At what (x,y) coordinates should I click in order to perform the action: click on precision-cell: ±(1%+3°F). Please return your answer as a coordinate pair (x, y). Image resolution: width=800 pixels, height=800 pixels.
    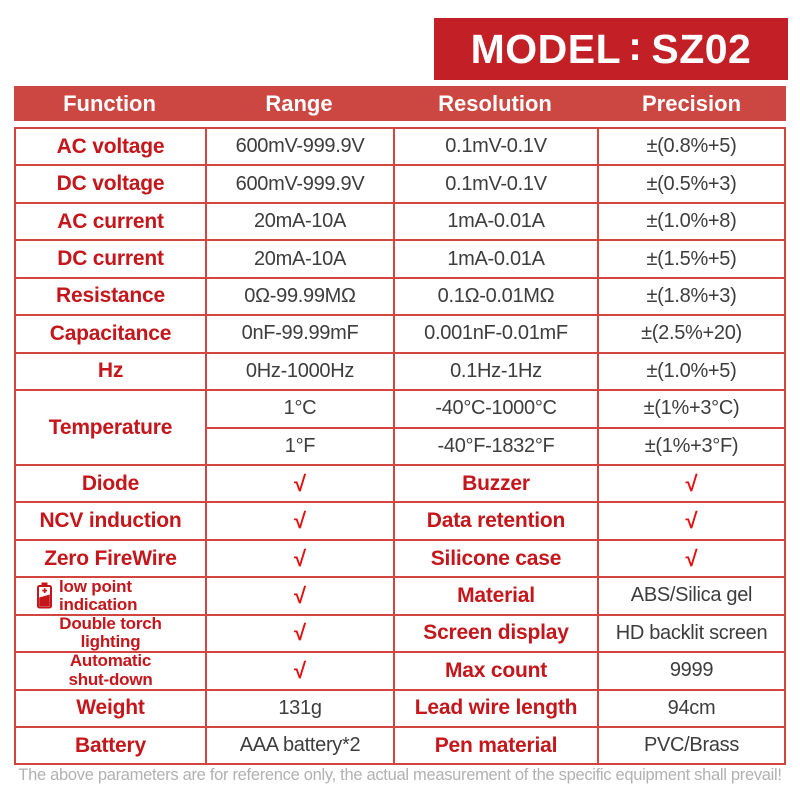
    Looking at the image, I should click on (692, 447).